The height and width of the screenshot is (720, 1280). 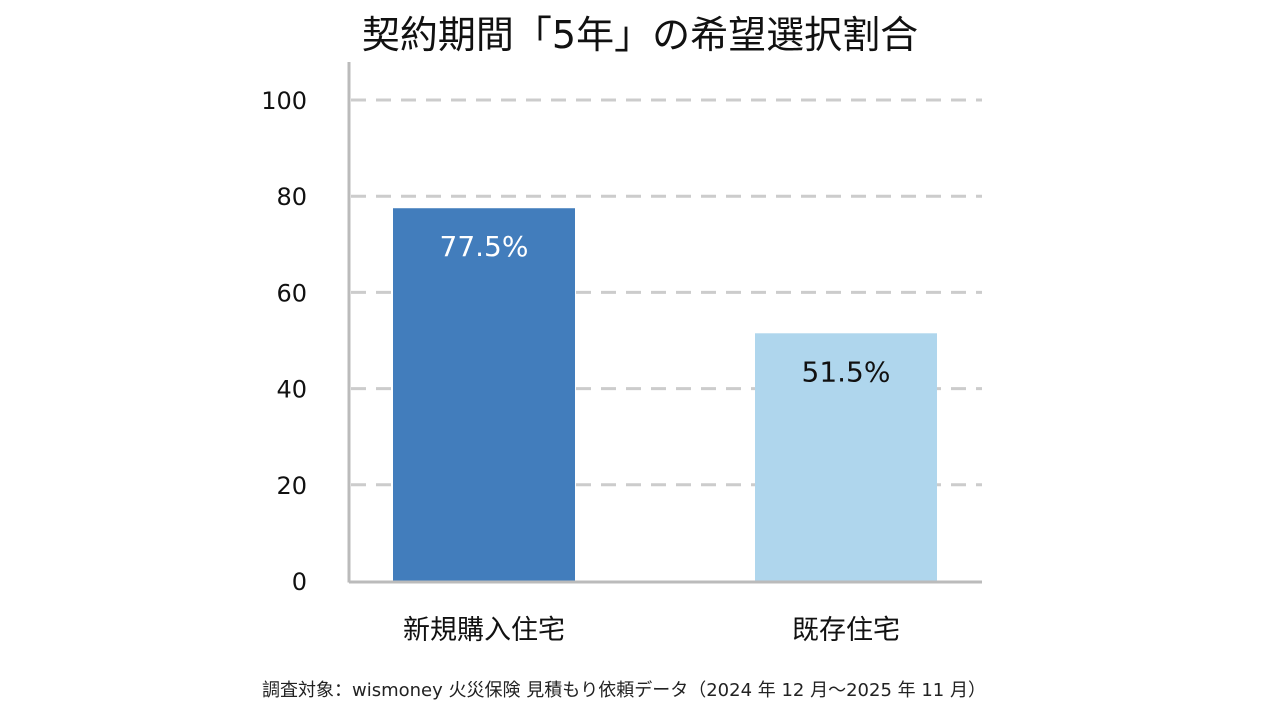 What do you see at coordinates (846, 371) in the screenshot?
I see `value-label: 51.5%` at bounding box center [846, 371].